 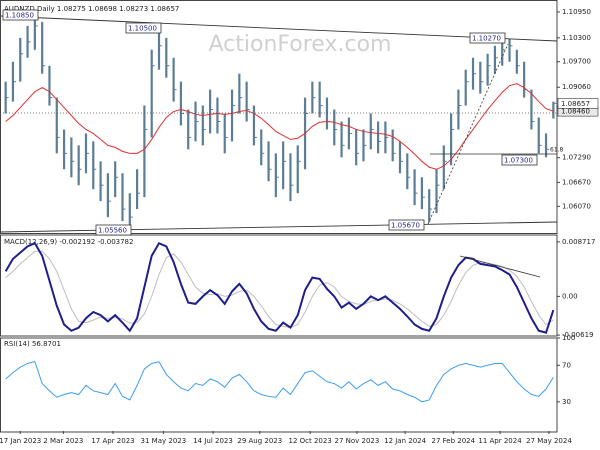 I want to click on fib-label: 61.8, so click(x=557, y=150).